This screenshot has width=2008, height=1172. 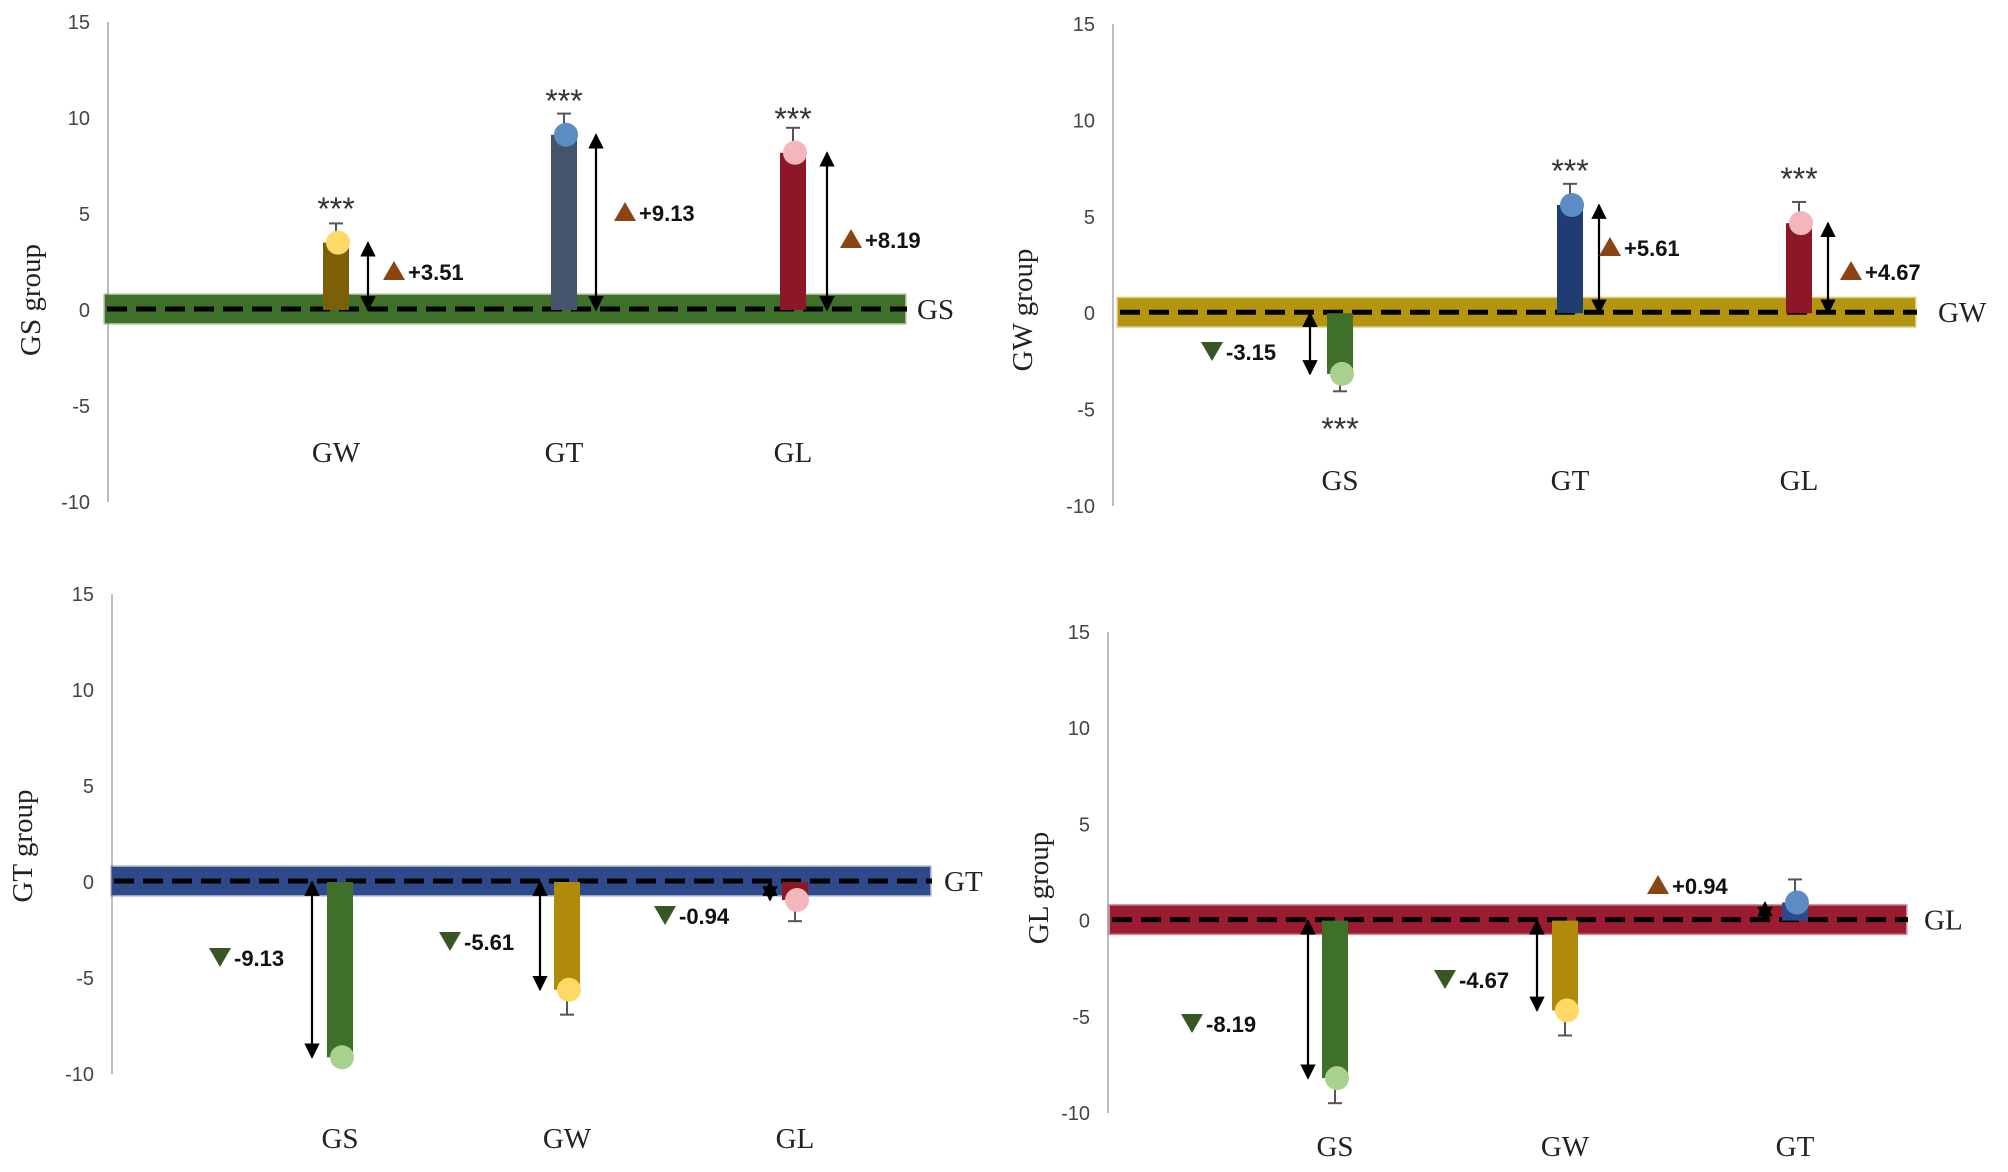 I want to click on y-axis-title: GS group, so click(x=31, y=300).